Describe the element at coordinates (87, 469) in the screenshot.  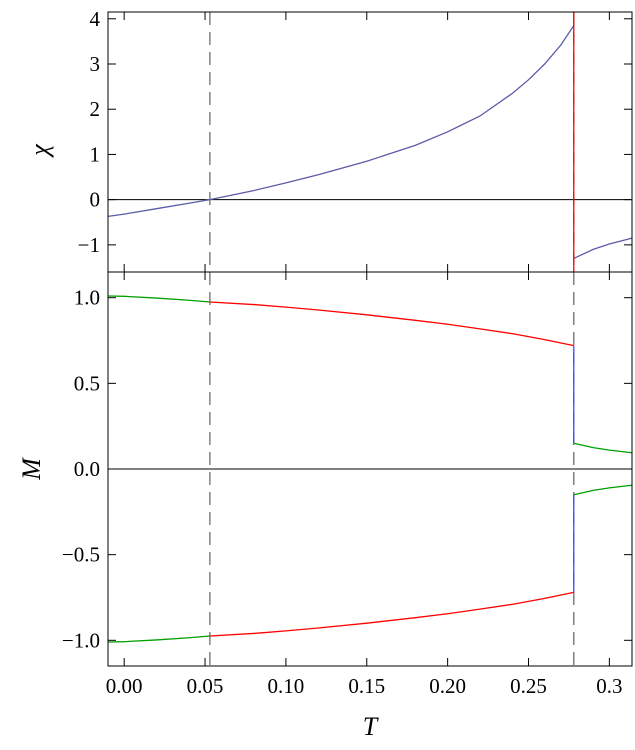
I see `y-tick-label: 0.0` at that location.